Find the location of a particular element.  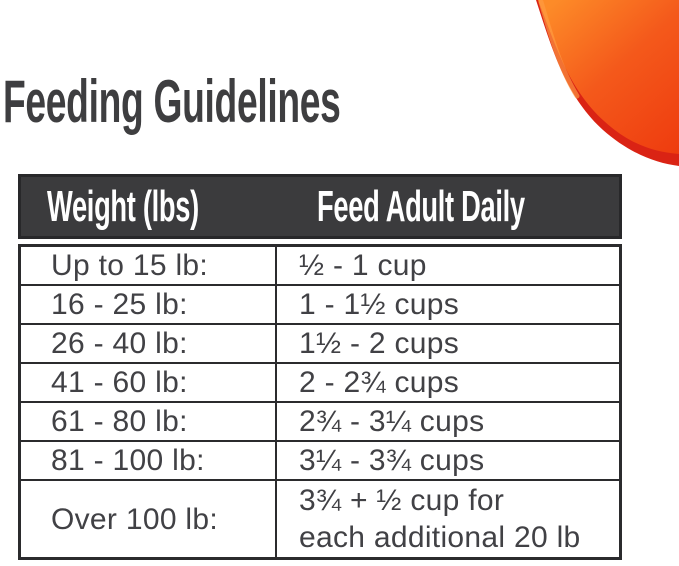

table-row: 61 - 80 lb: 2¾ - 3¼ cups is located at coordinates (320, 422).